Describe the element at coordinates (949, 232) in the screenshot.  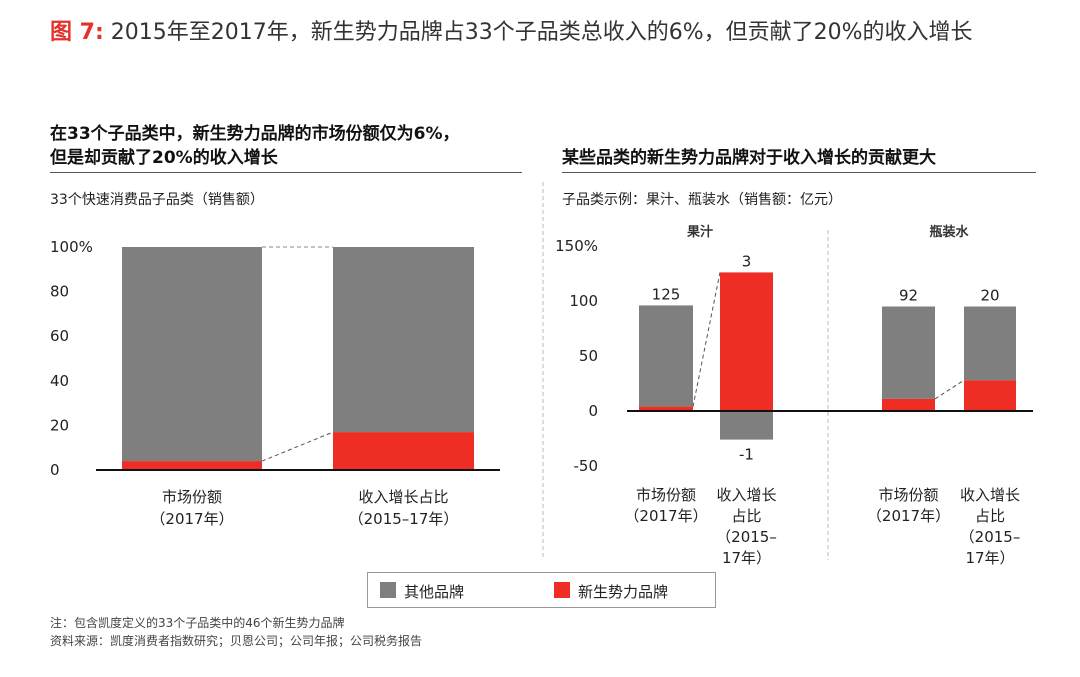
I see `right-group-label-water: 瓶装水` at that location.